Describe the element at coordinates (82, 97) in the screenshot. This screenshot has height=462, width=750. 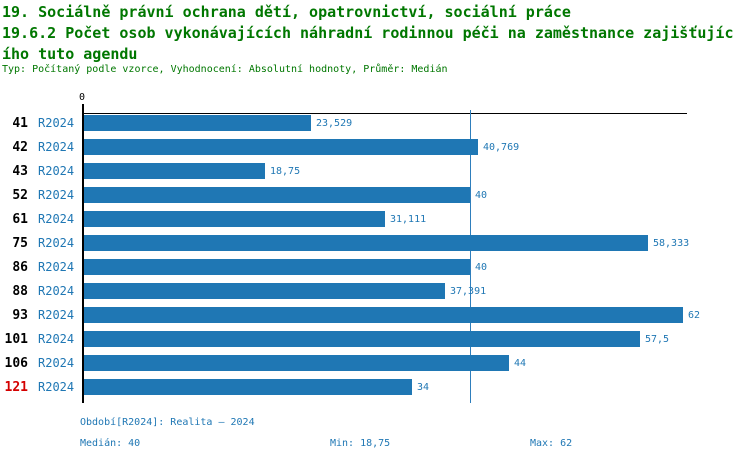
I see `axis-origin-label: 0` at that location.